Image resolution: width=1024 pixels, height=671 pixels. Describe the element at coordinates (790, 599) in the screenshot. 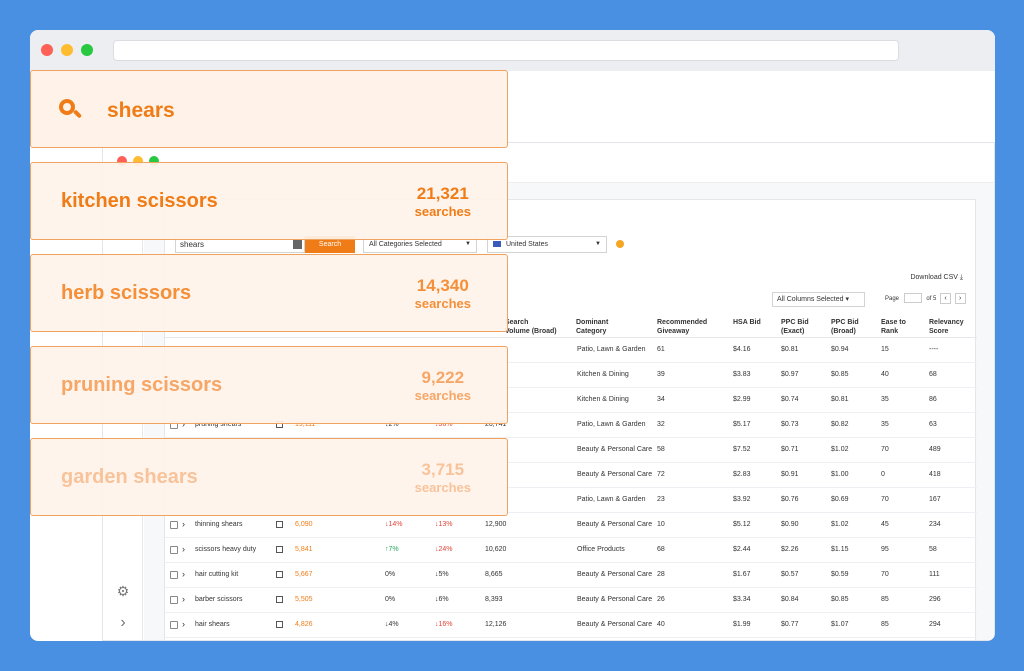

I see `cell-ppc_exact: $0.84` at that location.